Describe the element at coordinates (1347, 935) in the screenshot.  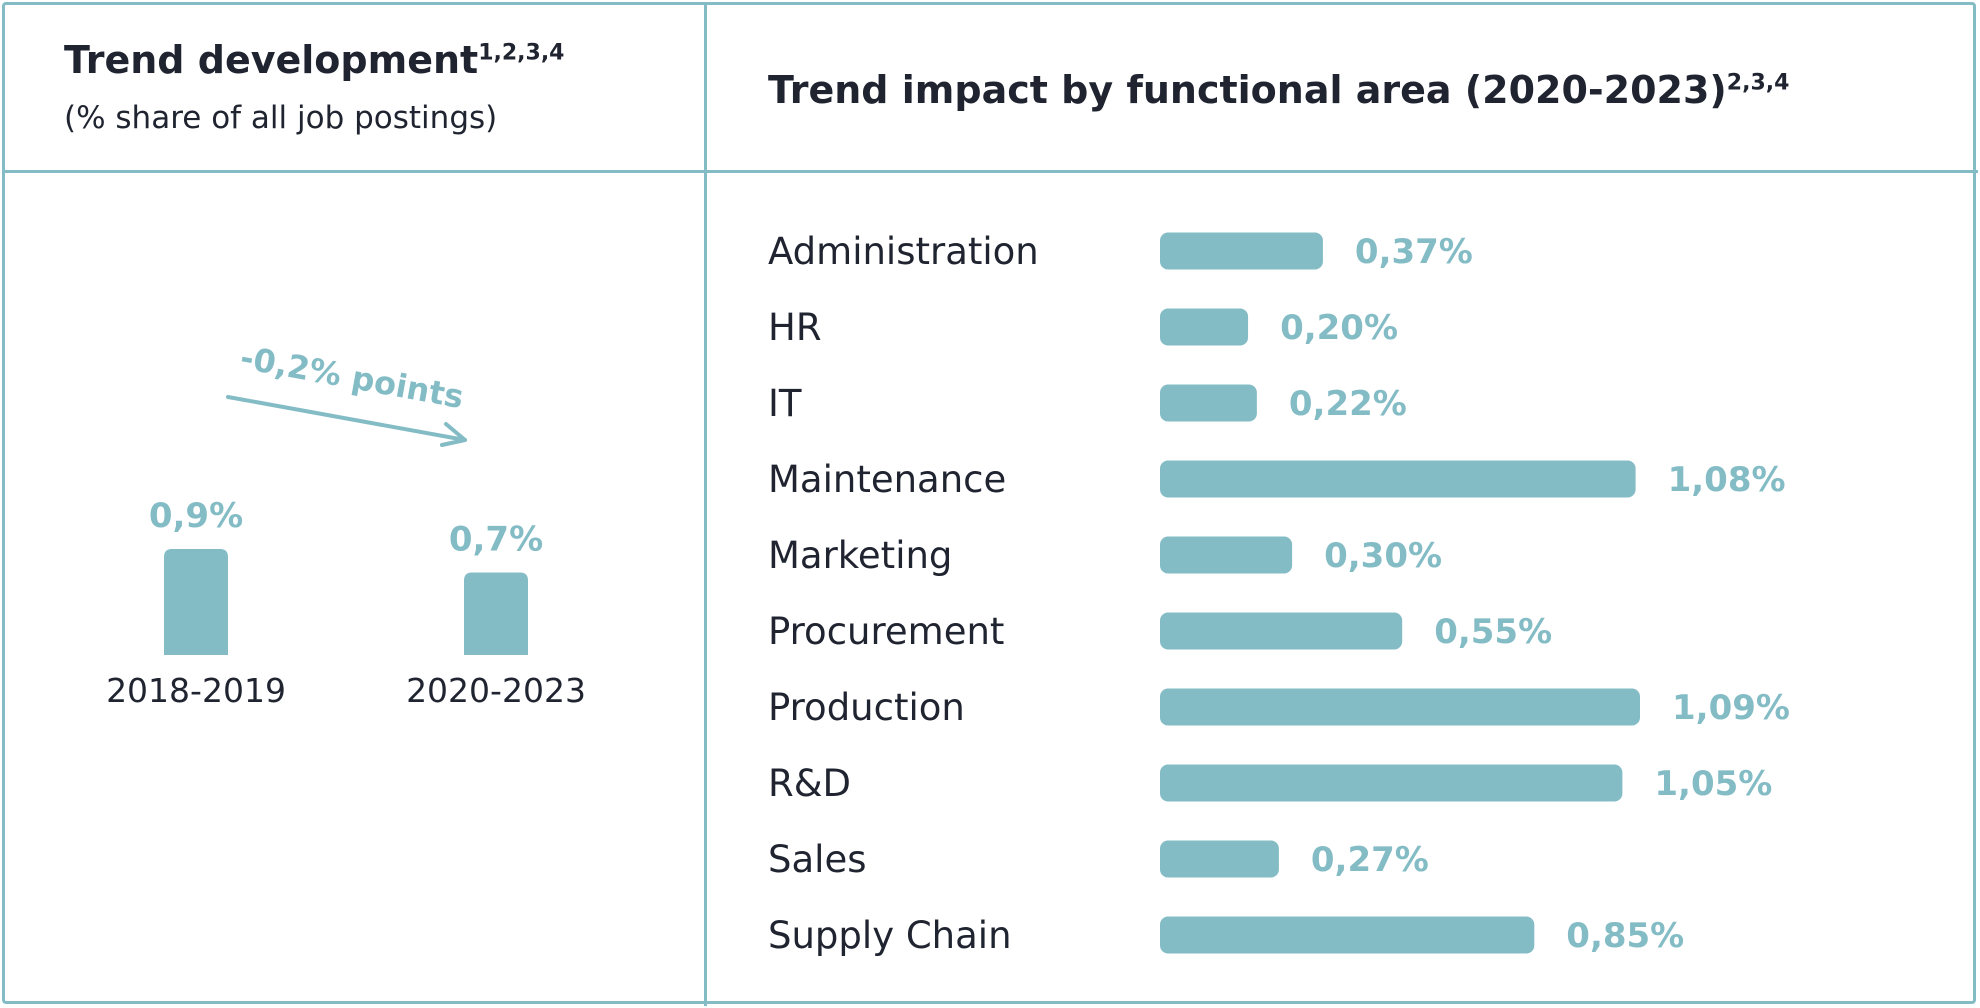
I see `bar-Supply Chain` at that location.